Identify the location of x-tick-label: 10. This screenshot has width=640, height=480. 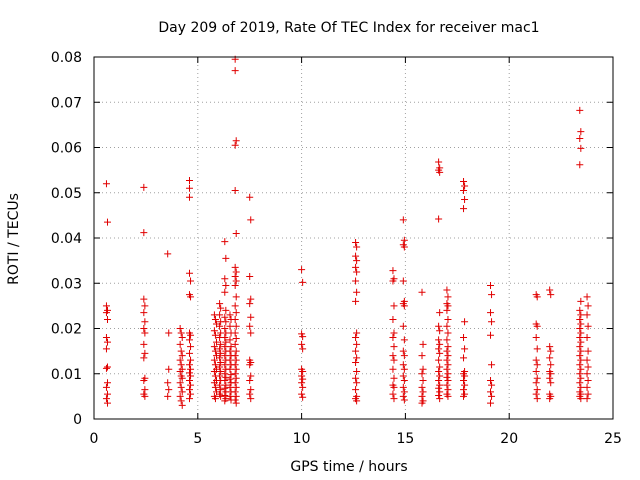
(302, 439).